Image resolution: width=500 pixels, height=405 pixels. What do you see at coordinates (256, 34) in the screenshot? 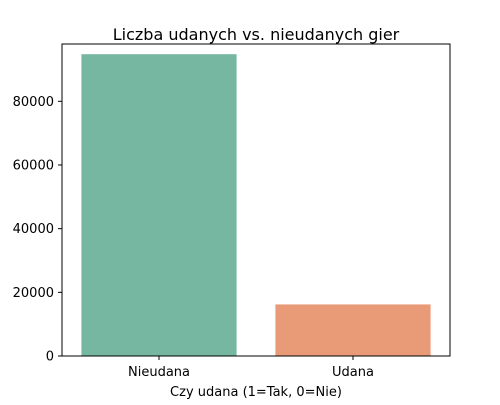
I see `chart-title: Liczba udanych vs. nieudanych gier` at bounding box center [256, 34].